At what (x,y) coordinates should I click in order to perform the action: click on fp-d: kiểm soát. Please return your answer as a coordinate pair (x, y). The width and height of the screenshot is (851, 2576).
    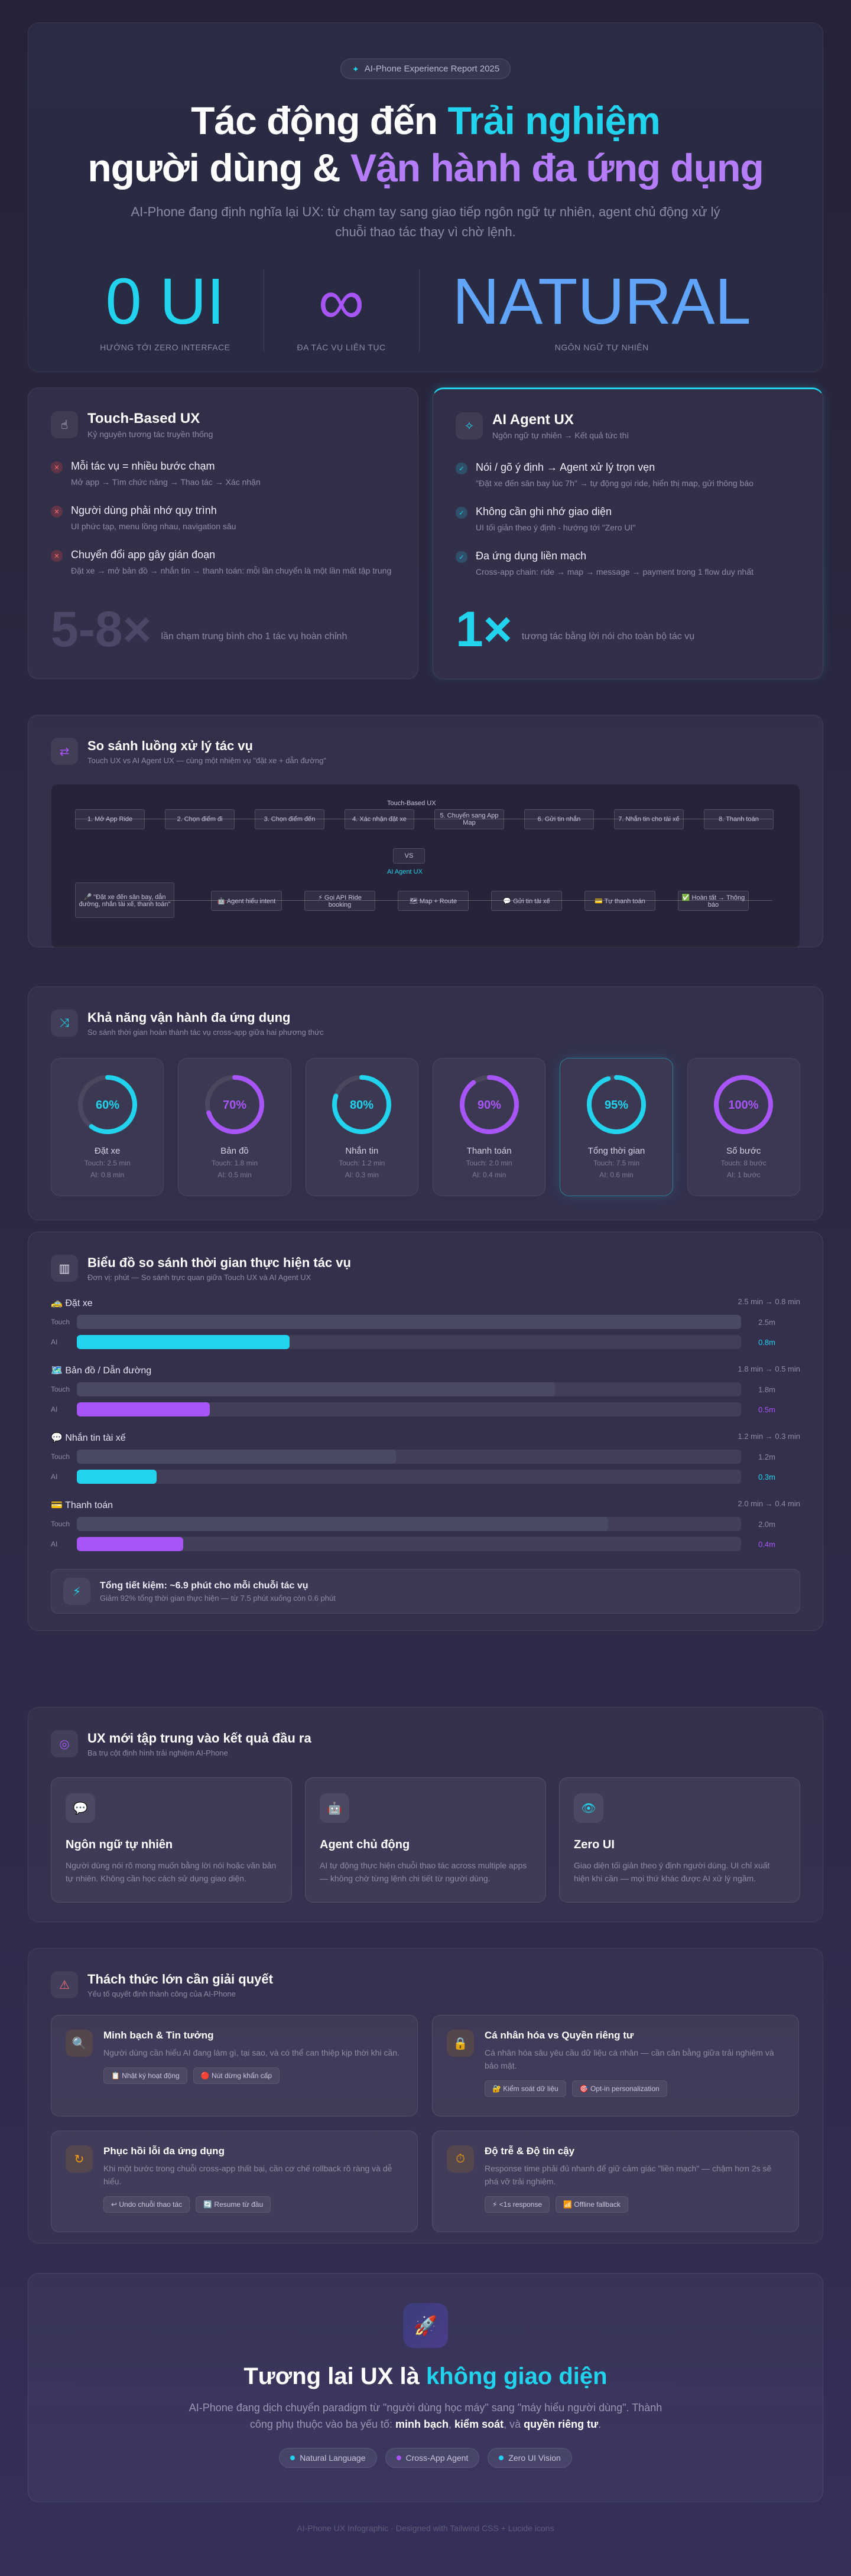
    Looking at the image, I should click on (479, 2424).